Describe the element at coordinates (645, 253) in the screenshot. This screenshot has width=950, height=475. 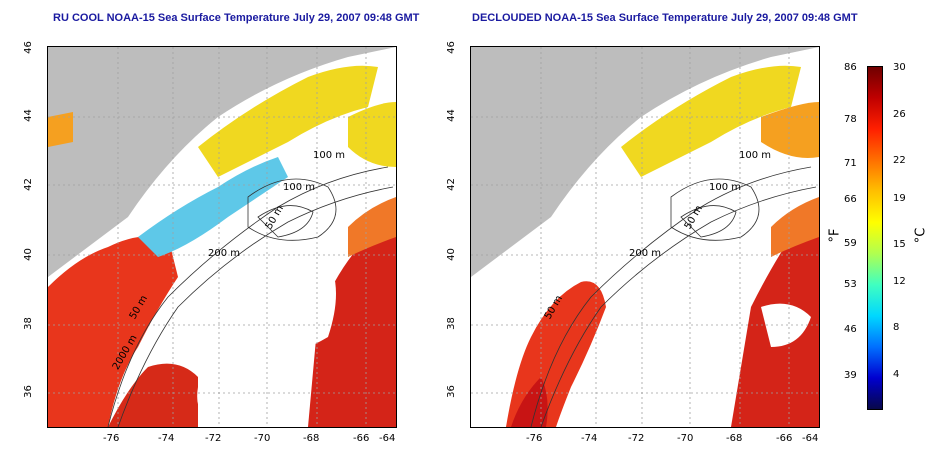
I see `right-contour-label-4: 200 m` at that location.